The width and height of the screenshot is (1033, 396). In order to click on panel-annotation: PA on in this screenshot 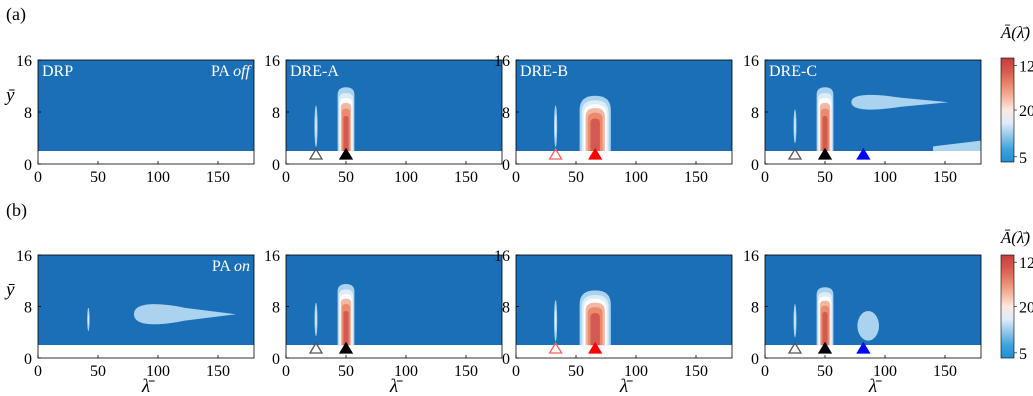, I will do `click(231, 266)`.